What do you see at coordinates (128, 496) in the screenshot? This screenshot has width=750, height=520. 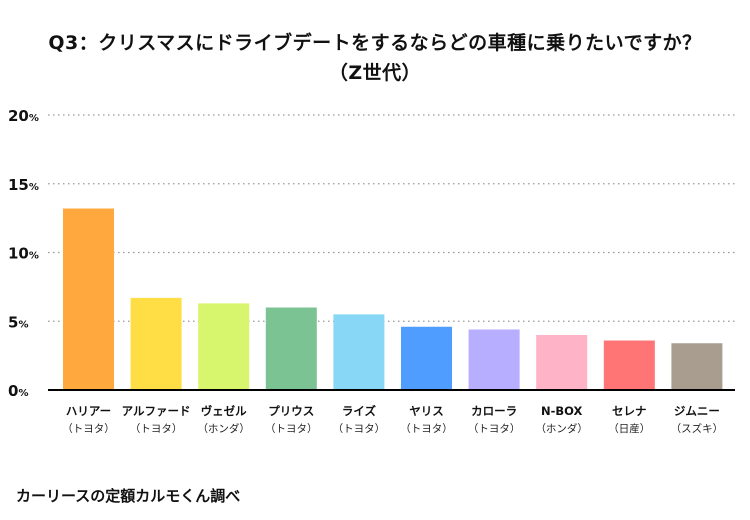 I see `source-credit: カーリースの定額カルモくん調べ` at bounding box center [128, 496].